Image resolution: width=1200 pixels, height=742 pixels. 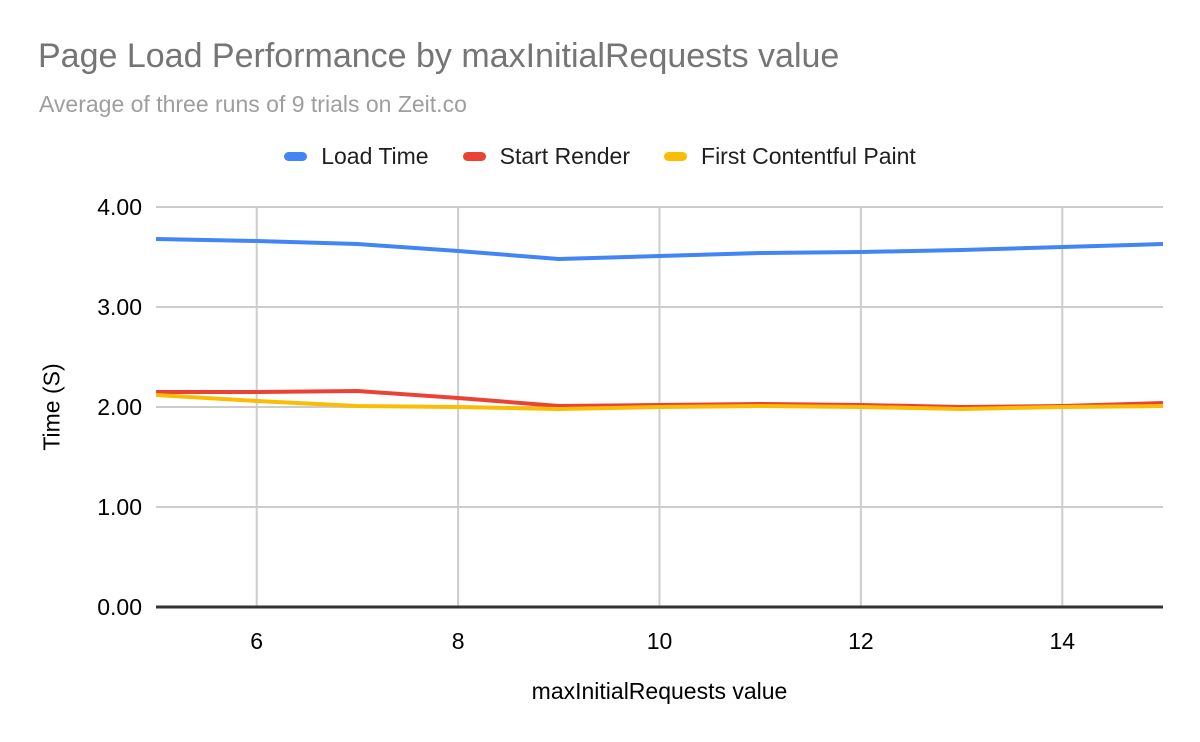 I want to click on legend-item-start-render: Start Render, so click(x=546, y=156).